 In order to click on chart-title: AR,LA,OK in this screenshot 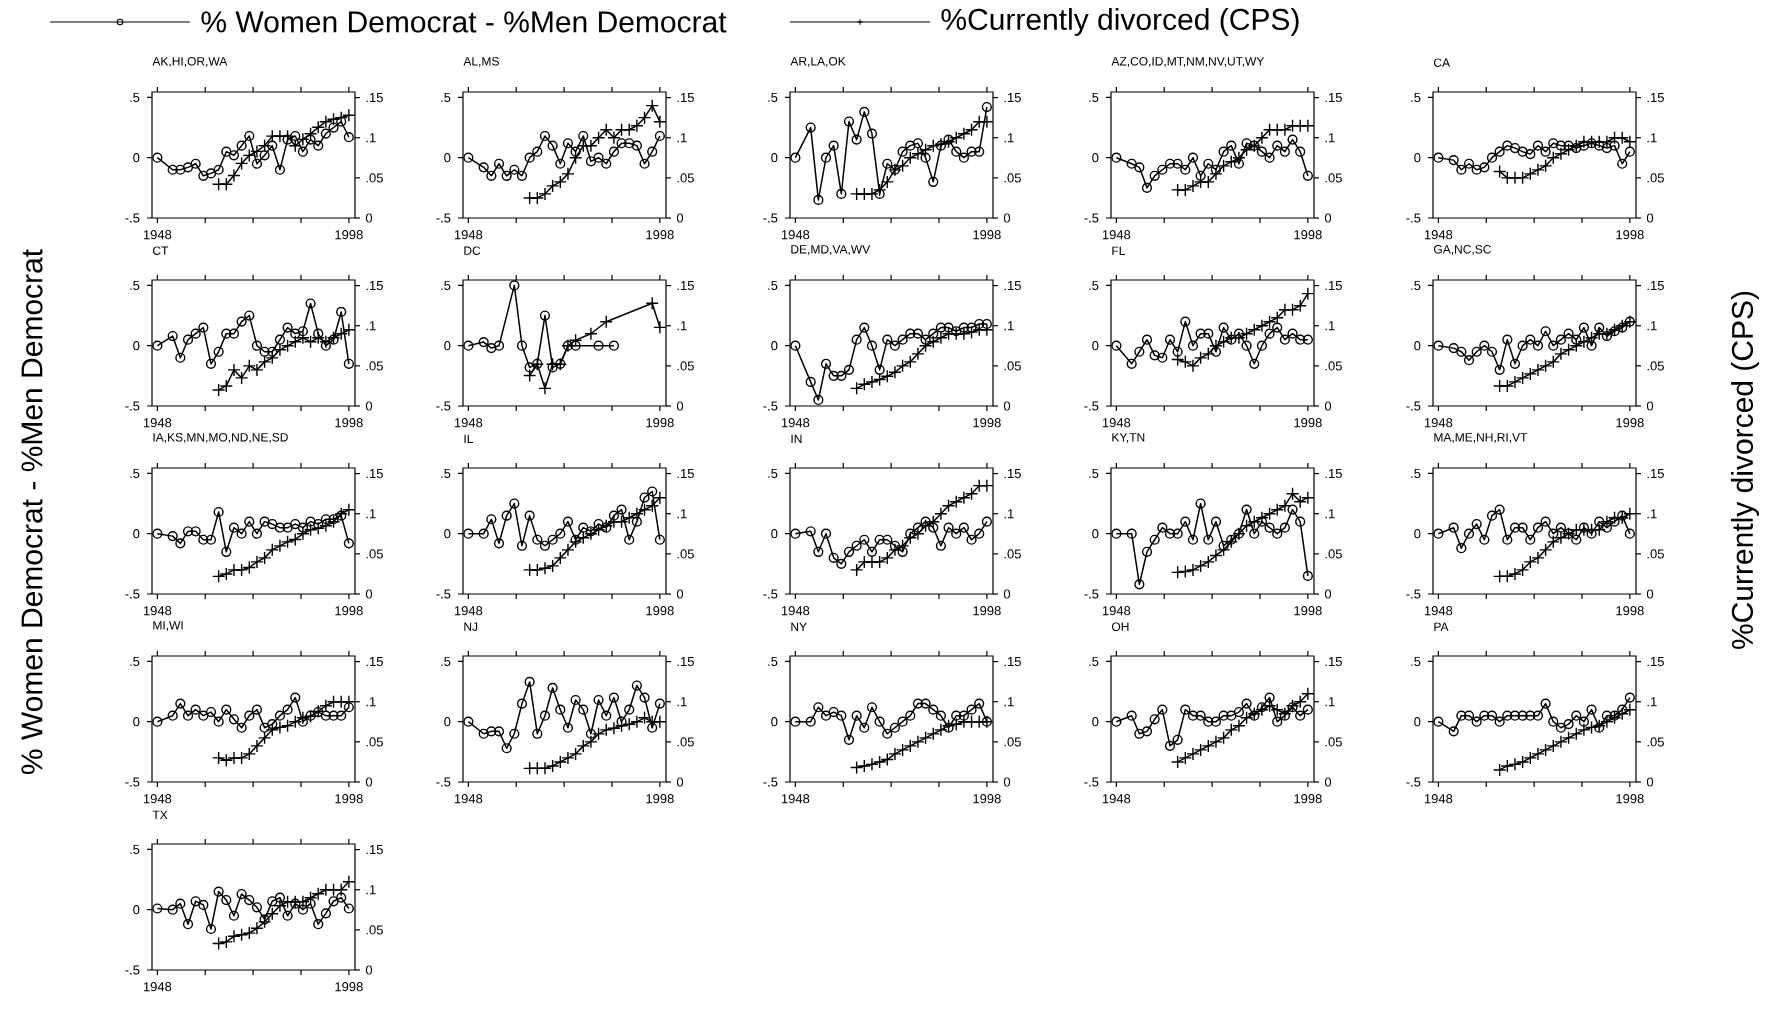, I will do `click(818, 62)`.